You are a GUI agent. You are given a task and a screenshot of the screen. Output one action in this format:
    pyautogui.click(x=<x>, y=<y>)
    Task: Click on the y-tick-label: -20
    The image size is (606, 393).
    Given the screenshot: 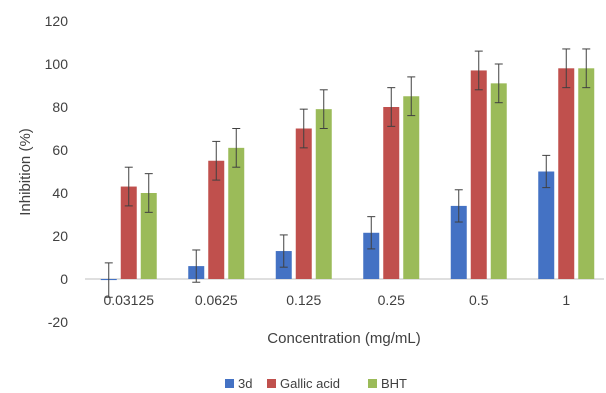 What is the action you would take?
    pyautogui.click(x=58, y=322)
    